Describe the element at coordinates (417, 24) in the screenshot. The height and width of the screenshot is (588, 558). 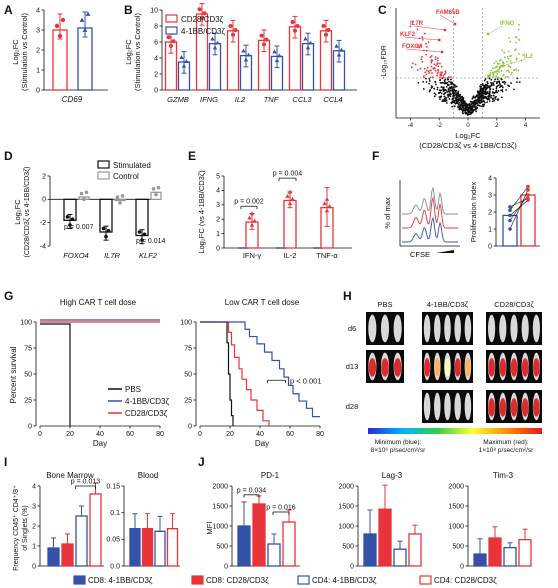
I see `panel-c-gene-label: IL7R` at that location.